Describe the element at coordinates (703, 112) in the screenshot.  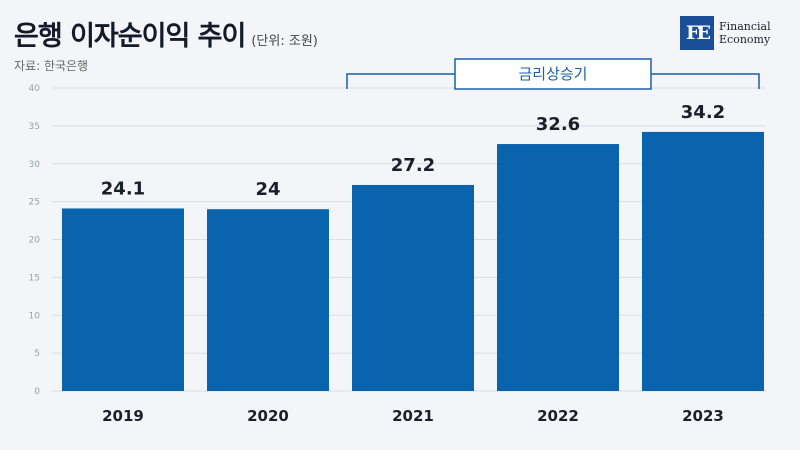
I see `value-label: 34.2` at that location.